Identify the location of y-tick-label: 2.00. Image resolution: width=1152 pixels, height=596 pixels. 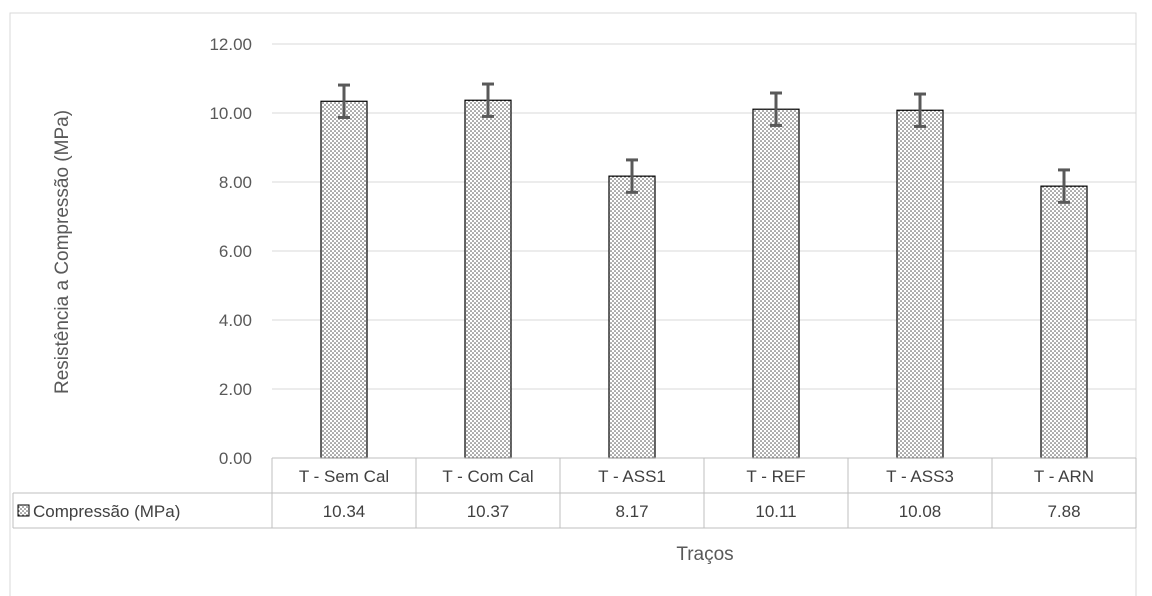
(235, 389).